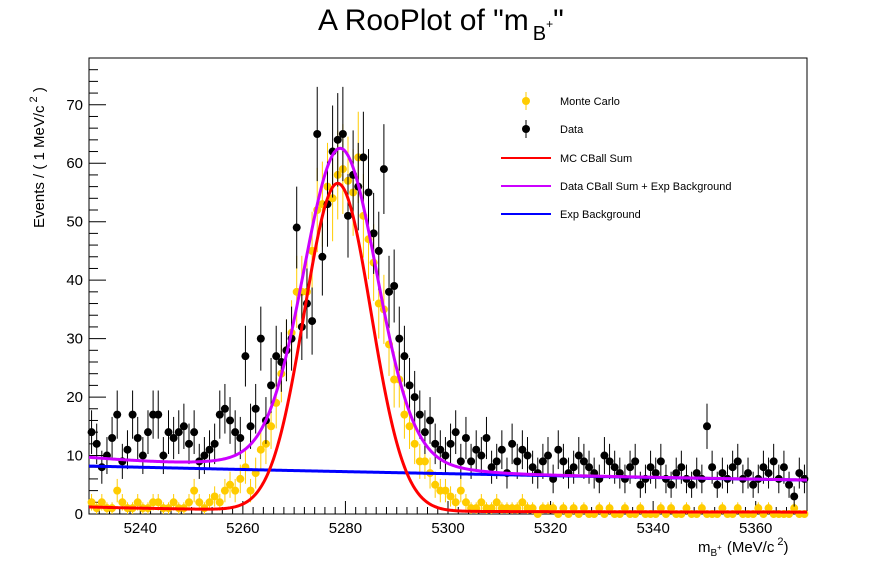  I want to click on legend-item: Exp Background, so click(571, 215).